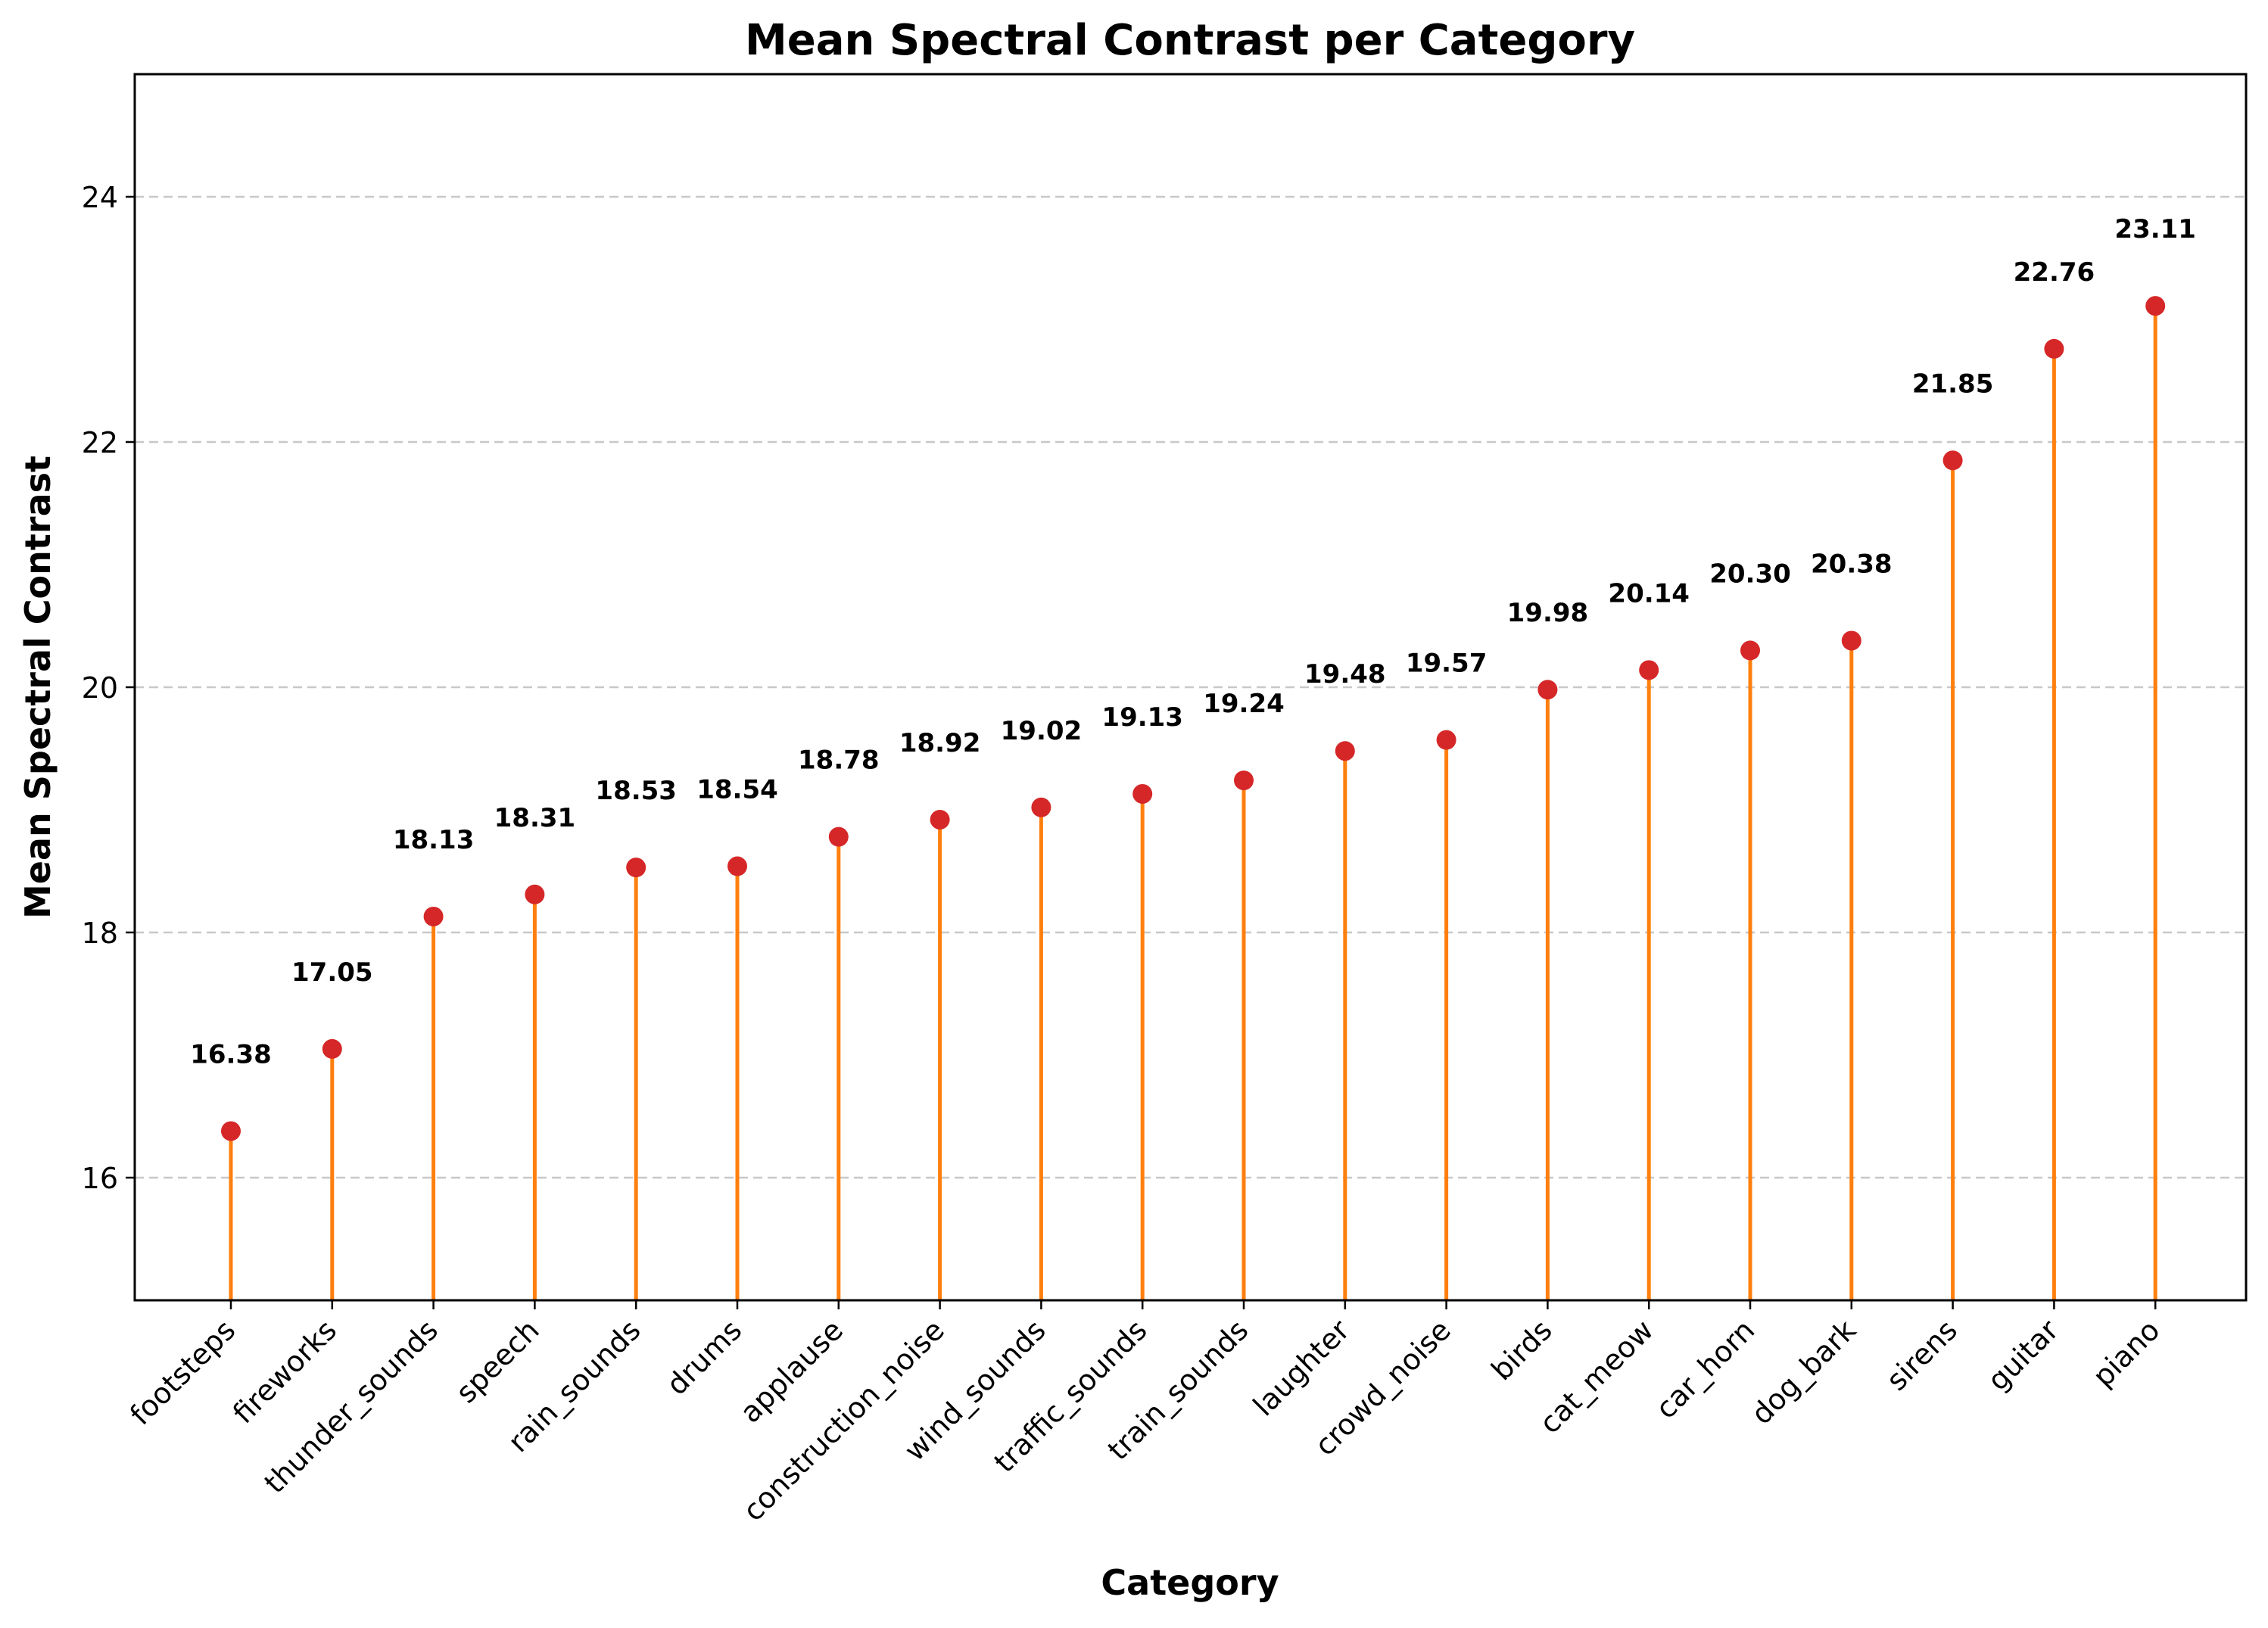 This screenshot has width=2268, height=1628. I want to click on data-label: 18.53, so click(636, 791).